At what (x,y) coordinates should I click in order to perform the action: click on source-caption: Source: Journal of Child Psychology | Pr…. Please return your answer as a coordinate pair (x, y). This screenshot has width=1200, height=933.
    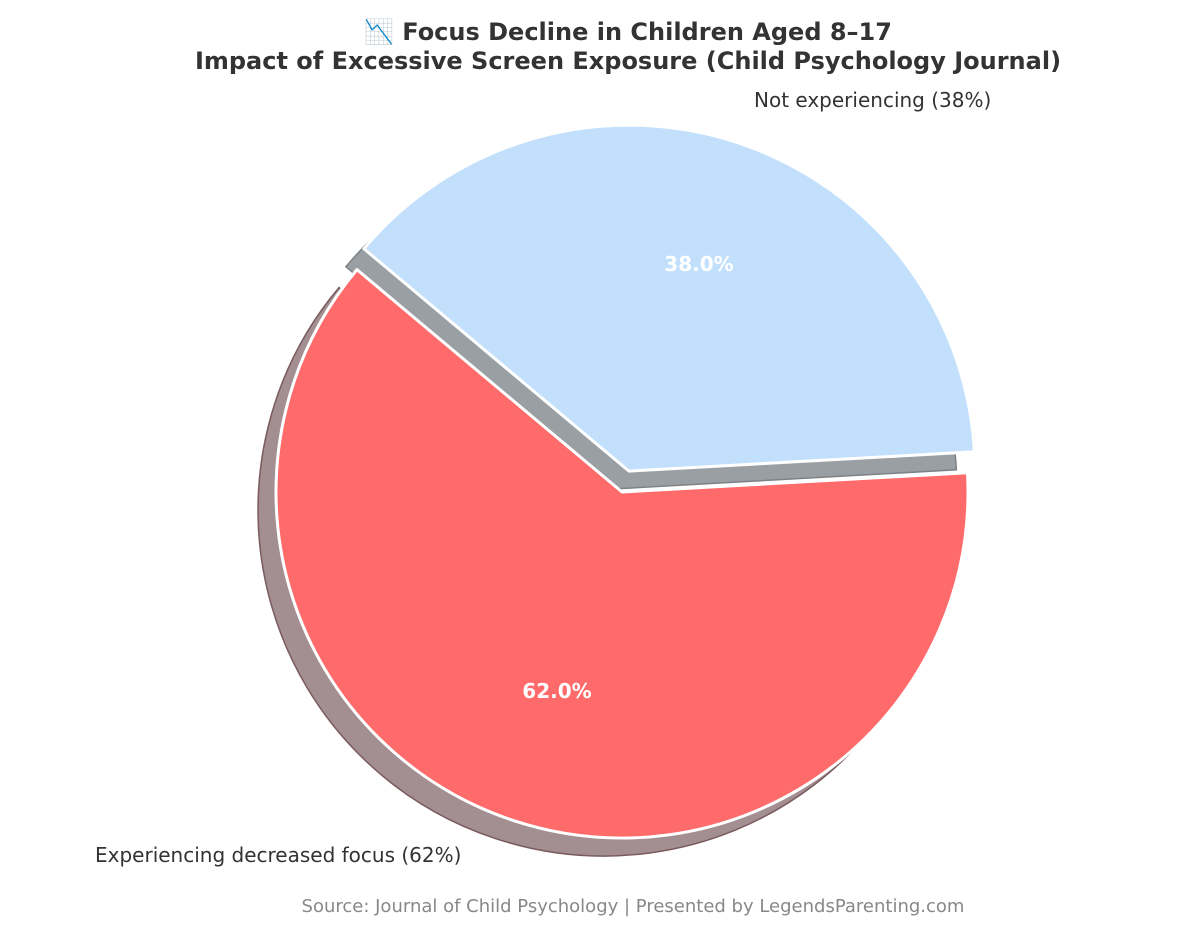
    Looking at the image, I should click on (633, 906).